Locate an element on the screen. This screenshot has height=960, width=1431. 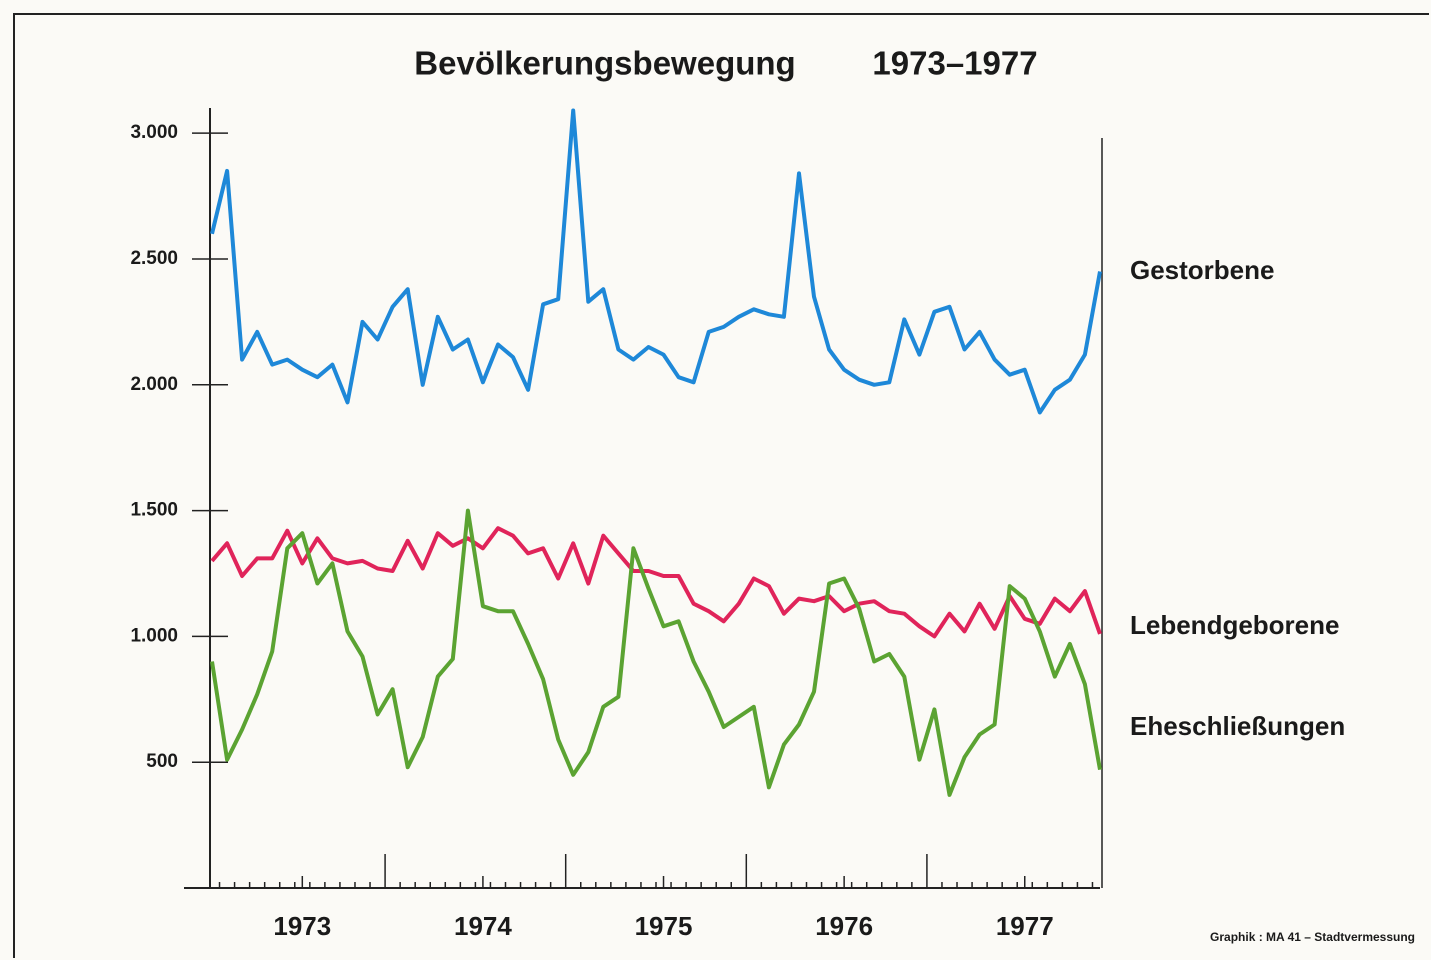
x-tick-label: 1974 is located at coordinates (483, 926).